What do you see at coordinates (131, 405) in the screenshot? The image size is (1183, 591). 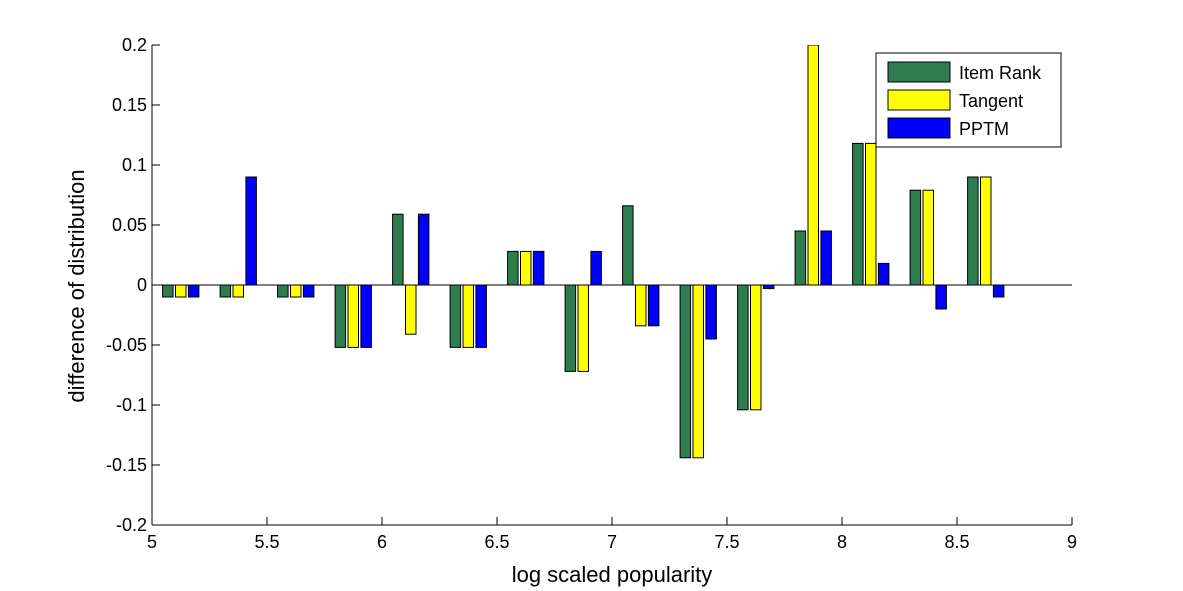 I see `y-tick-label: -0.1` at bounding box center [131, 405].